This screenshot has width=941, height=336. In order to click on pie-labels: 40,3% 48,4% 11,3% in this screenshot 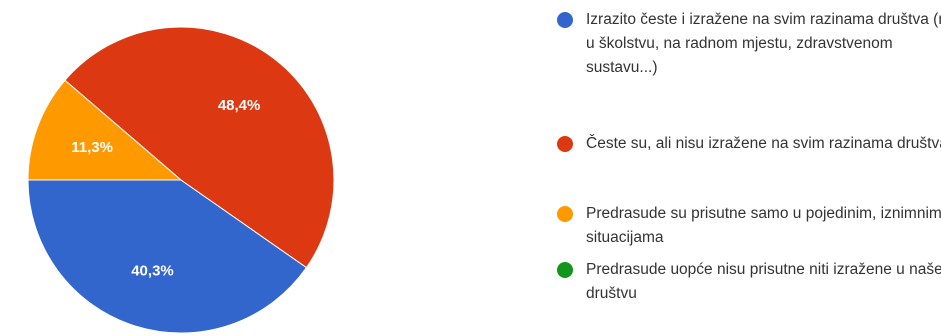, I will do `click(165, 188)`.